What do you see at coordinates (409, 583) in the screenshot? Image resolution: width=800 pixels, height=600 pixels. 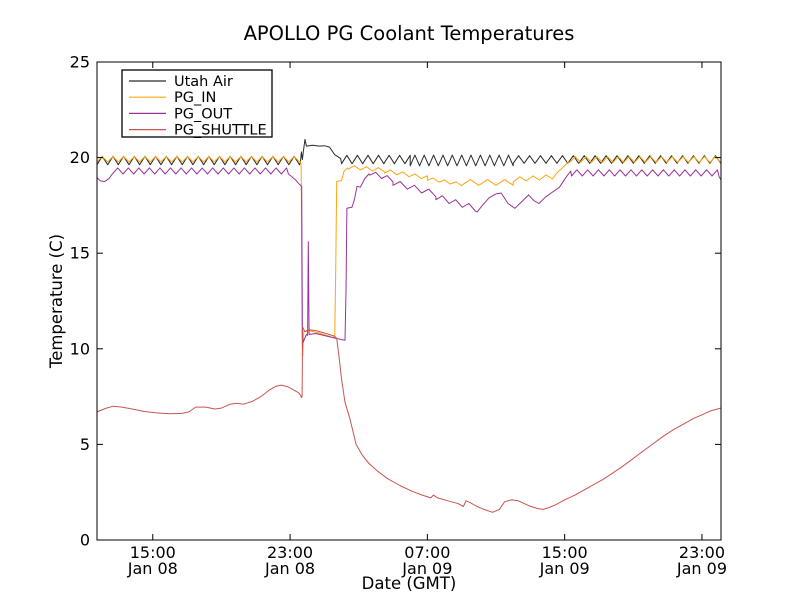 I see `x-axis-label: Date (GMT)` at bounding box center [409, 583].